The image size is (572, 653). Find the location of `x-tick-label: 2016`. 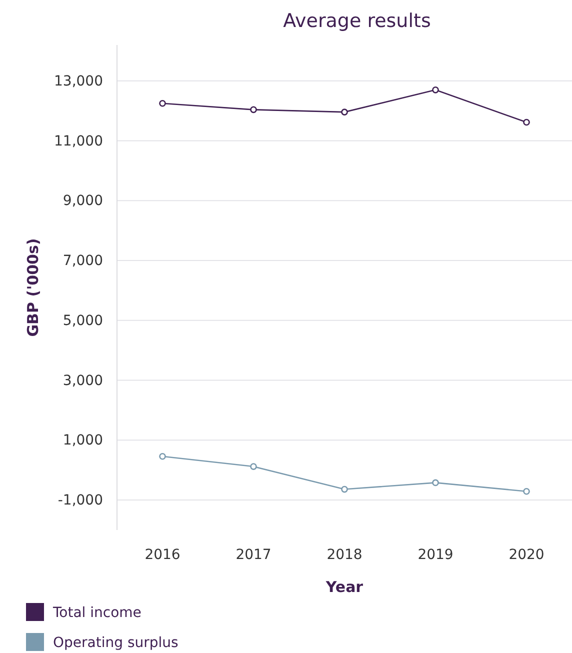

x-tick-label: 2016 is located at coordinates (162, 554).